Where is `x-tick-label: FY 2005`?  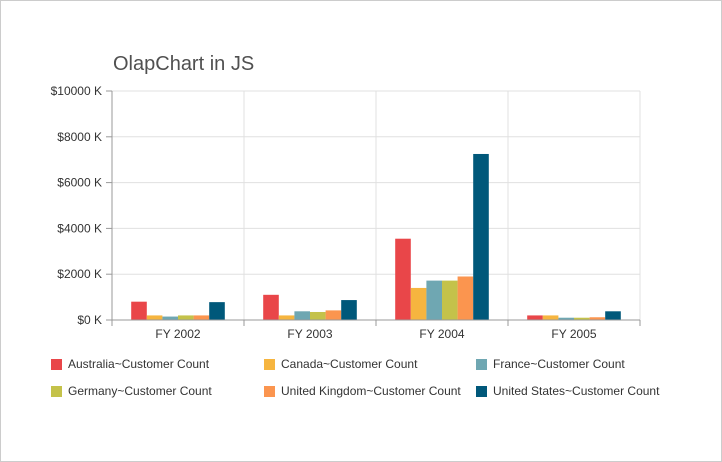
x-tick-label: FY 2005 is located at coordinates (573, 334).